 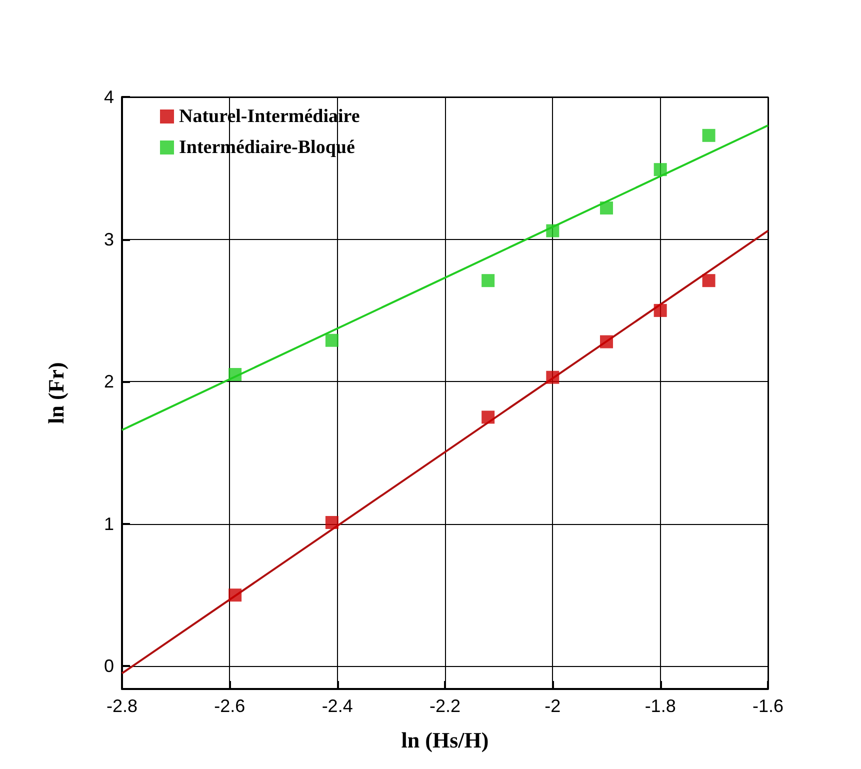 What do you see at coordinates (109, 666) in the screenshot?
I see `y-tick-label: 0` at bounding box center [109, 666].